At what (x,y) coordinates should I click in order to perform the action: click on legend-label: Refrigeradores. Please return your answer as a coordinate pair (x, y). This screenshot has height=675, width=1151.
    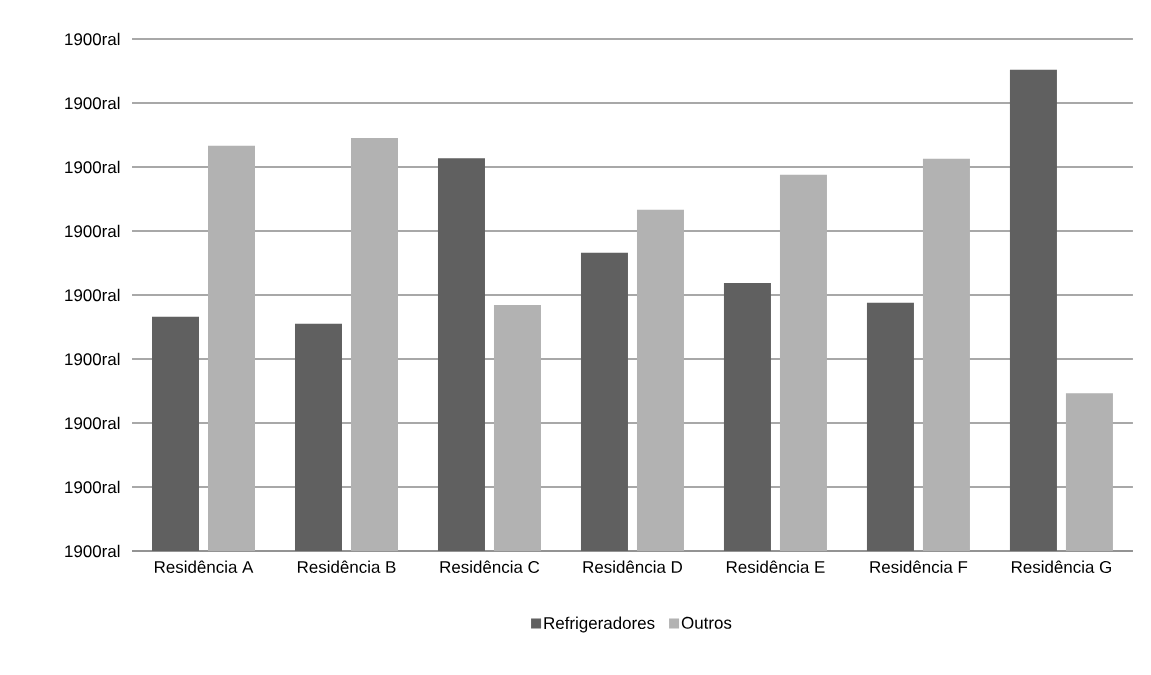
    Looking at the image, I should click on (599, 624).